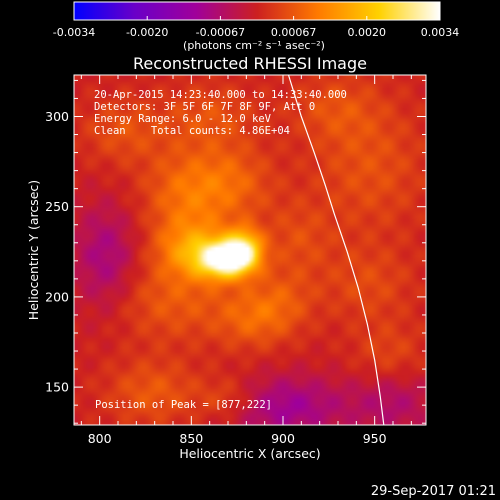 Image resolution: width=500 pixels, height=500 pixels. I want to click on colorbar-unit: (photons cm⁻² s⁻¹ asec⁻²), so click(254, 45).